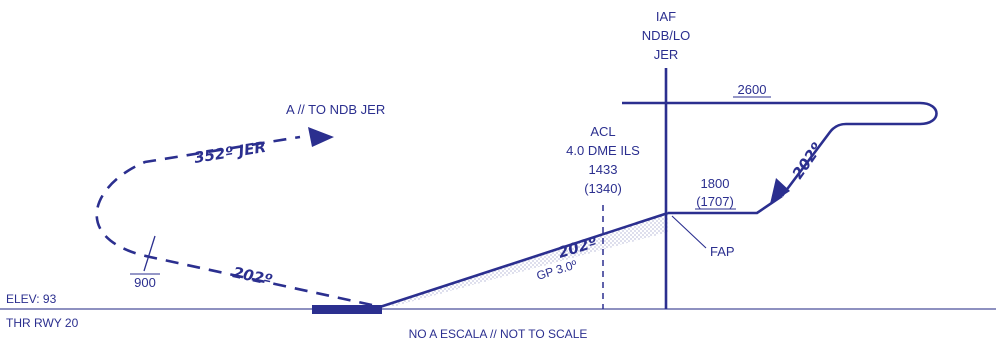 This screenshot has height=347, width=996. I want to click on step-altitude-bottom: (1707), so click(715, 201).